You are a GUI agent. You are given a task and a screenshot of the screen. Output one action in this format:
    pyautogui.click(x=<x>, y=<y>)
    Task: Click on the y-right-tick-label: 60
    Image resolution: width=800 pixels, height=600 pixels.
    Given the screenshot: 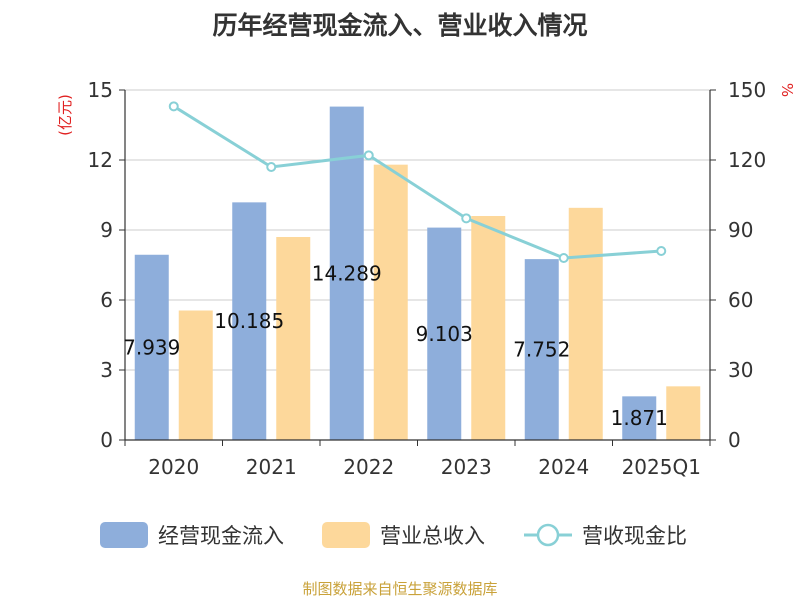 What is the action you would take?
    pyautogui.click(x=740, y=300)
    